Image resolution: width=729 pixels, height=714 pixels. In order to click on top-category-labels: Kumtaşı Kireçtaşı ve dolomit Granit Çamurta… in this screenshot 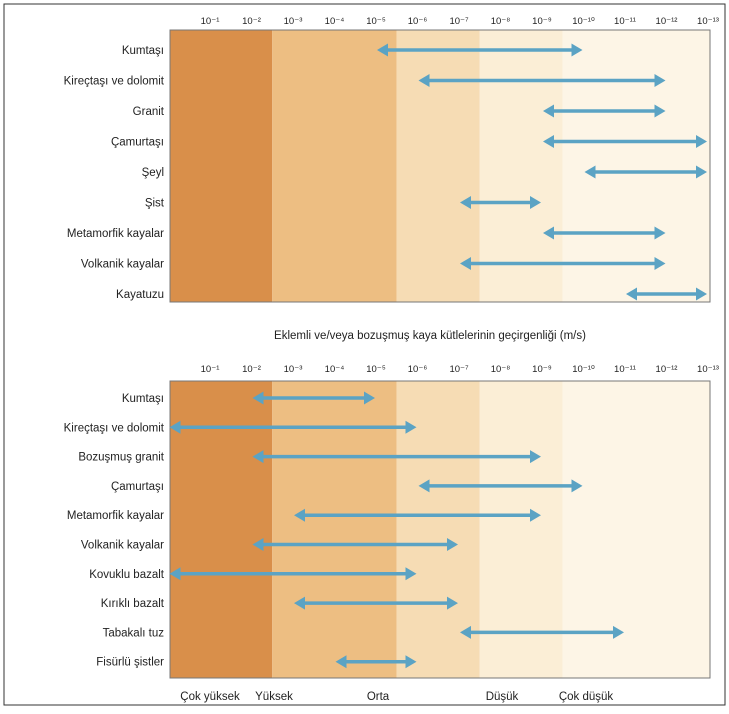, I will do `click(114, 173)`.